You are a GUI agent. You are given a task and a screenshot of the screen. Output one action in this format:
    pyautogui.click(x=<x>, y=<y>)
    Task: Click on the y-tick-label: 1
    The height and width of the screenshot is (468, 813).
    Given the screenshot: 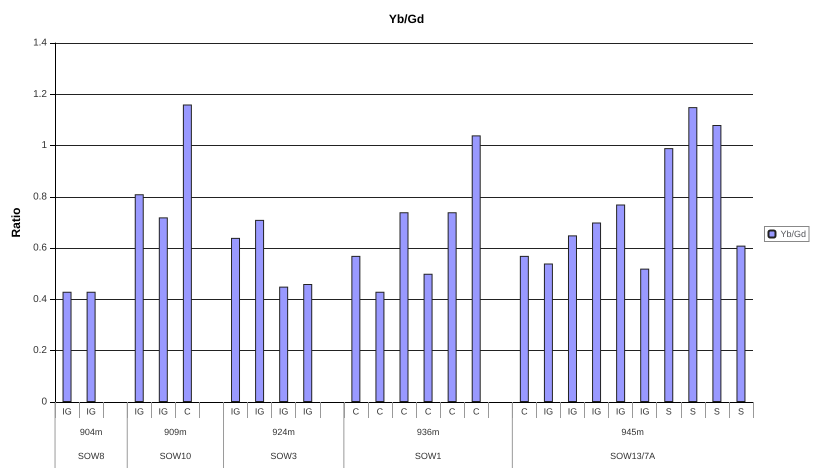 What is the action you would take?
    pyautogui.click(x=44, y=146)
    